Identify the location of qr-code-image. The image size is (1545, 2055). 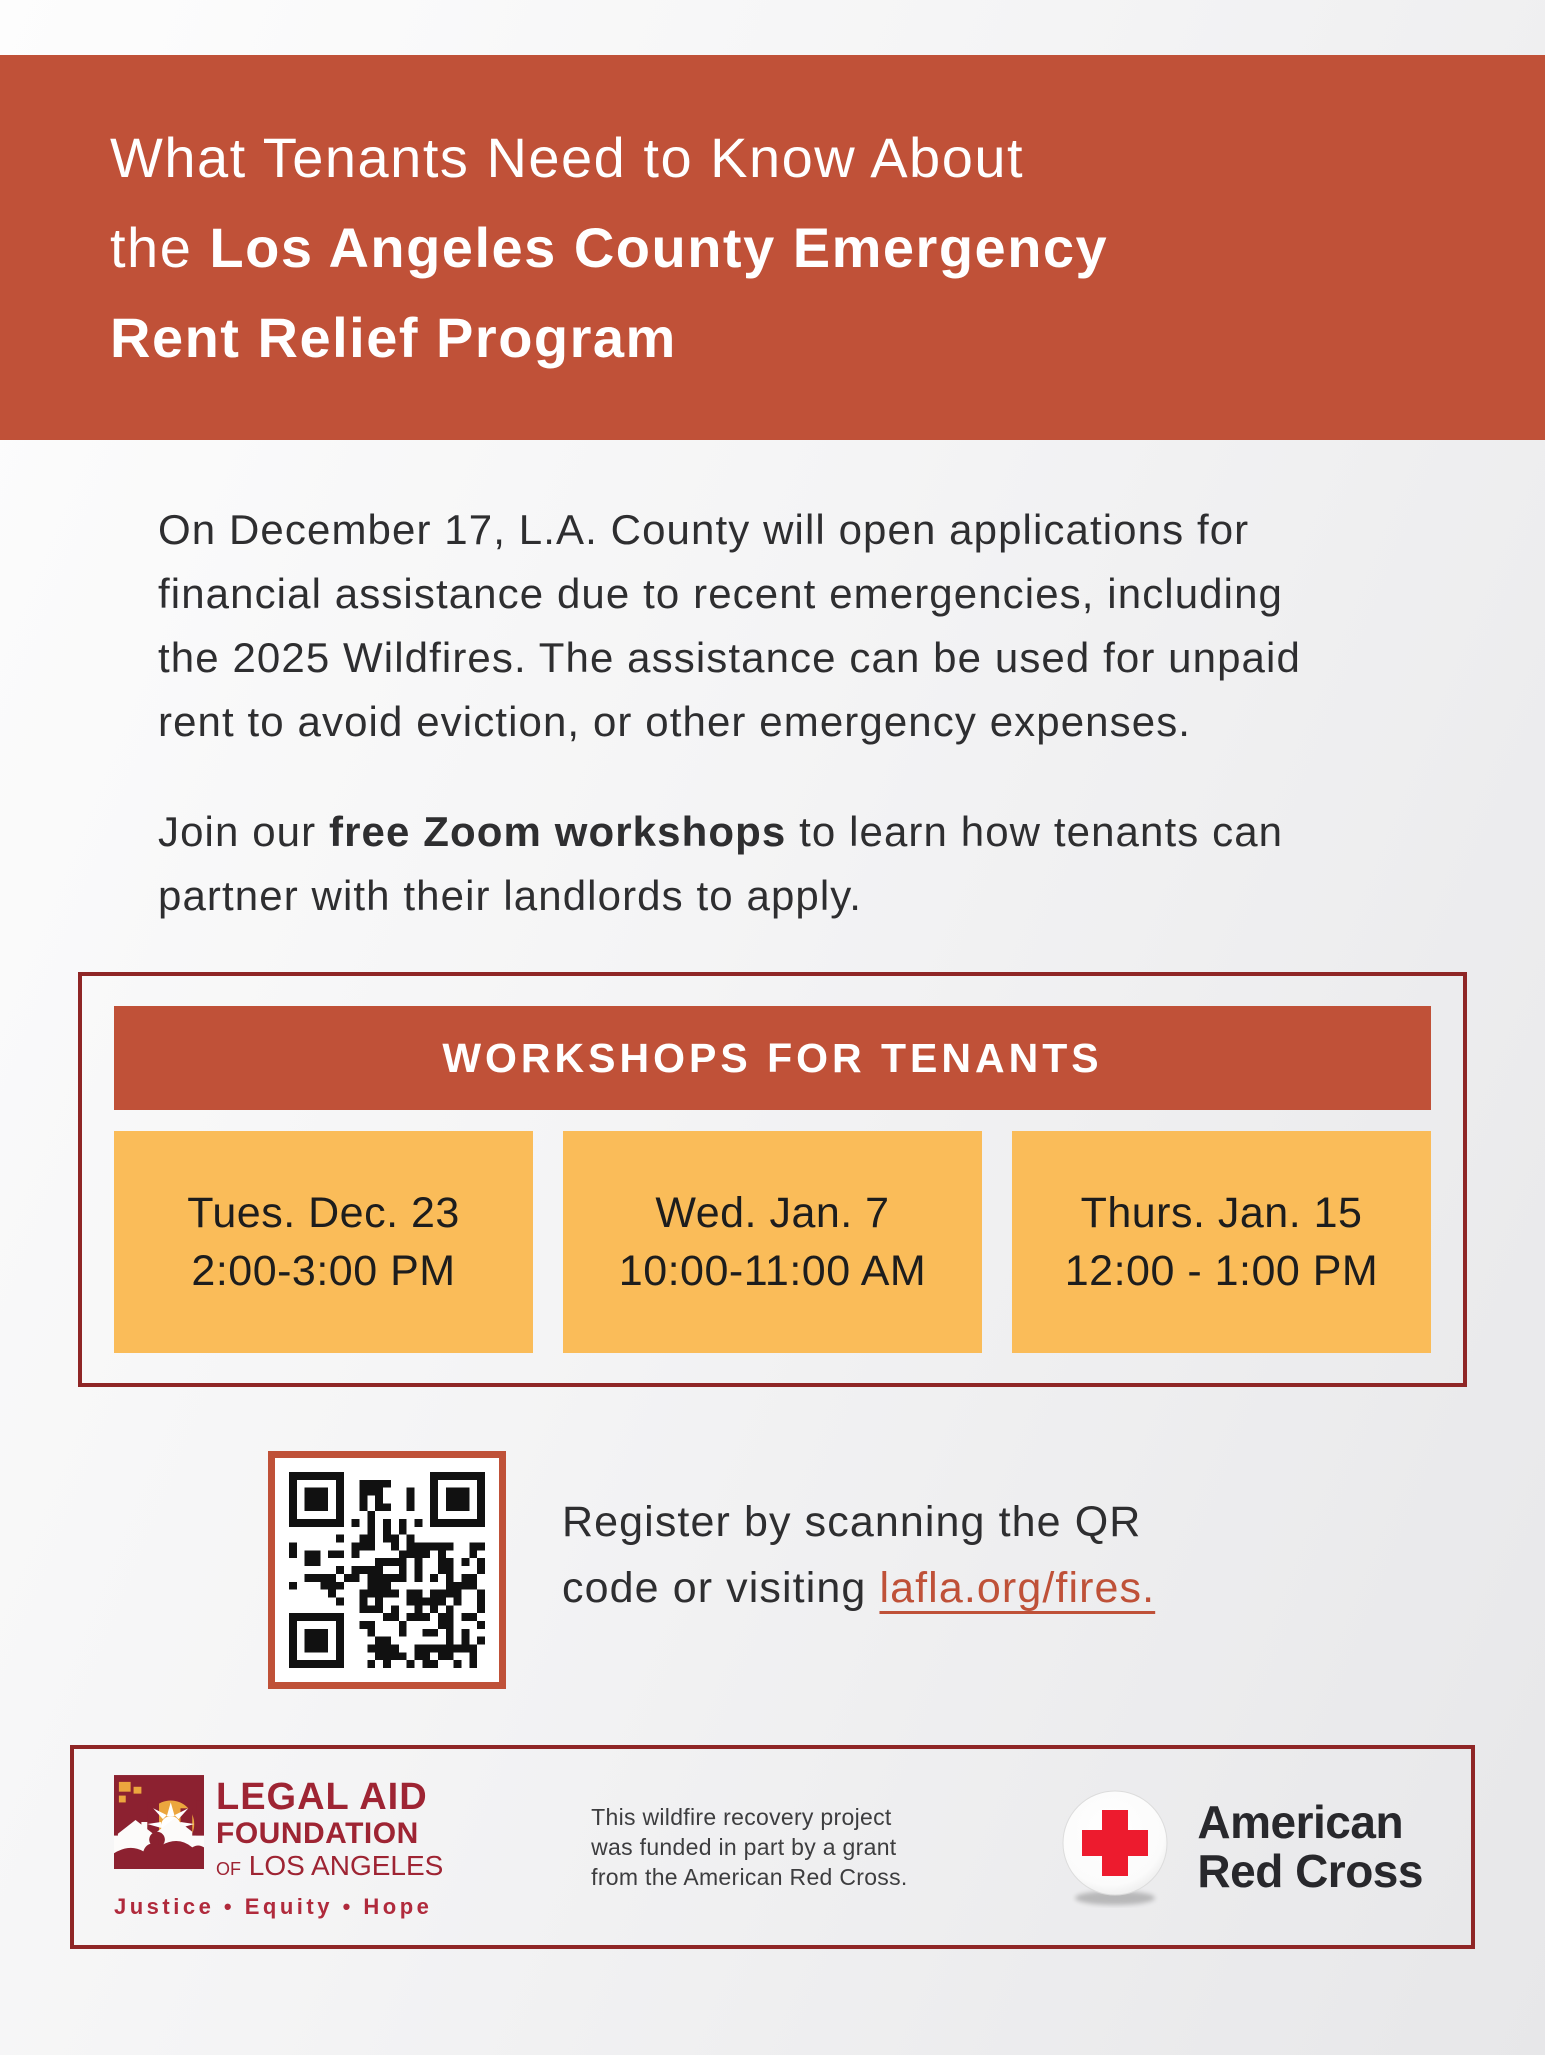
(387, 1570).